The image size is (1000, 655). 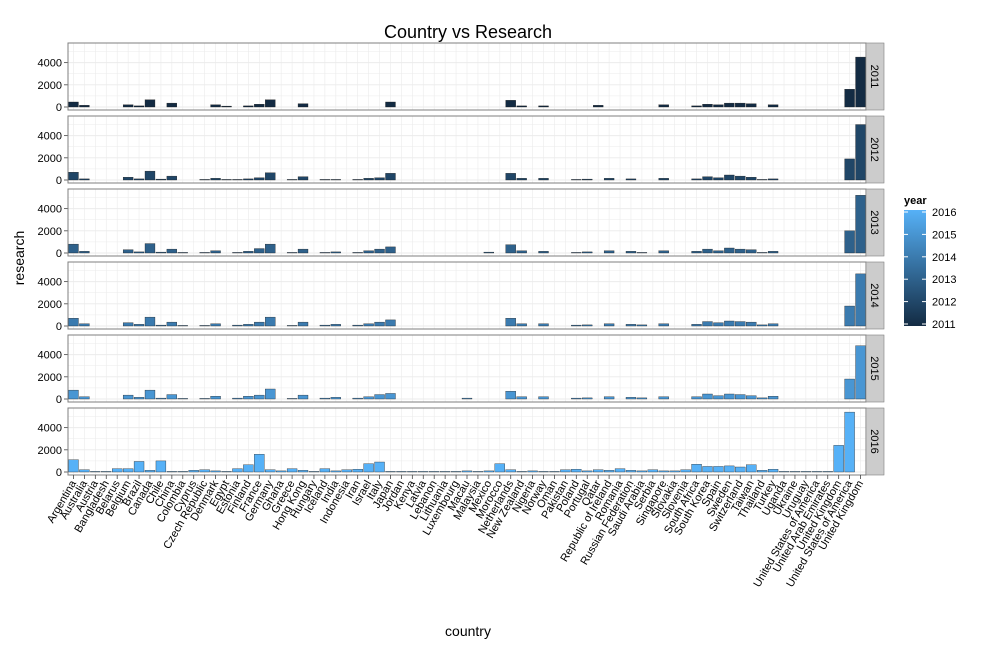 What do you see at coordinates (461, 151) in the screenshot?
I see `facet-panel-2012: 0 2000 4000 2012` at bounding box center [461, 151].